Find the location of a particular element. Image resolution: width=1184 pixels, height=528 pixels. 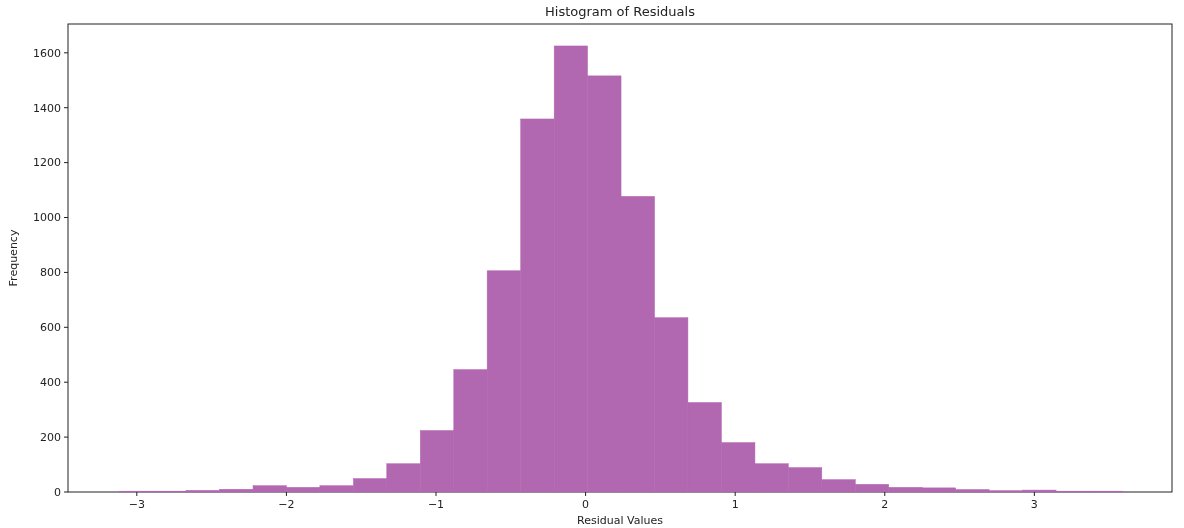

chart-title: Histogram of Residuals is located at coordinates (620, 11).